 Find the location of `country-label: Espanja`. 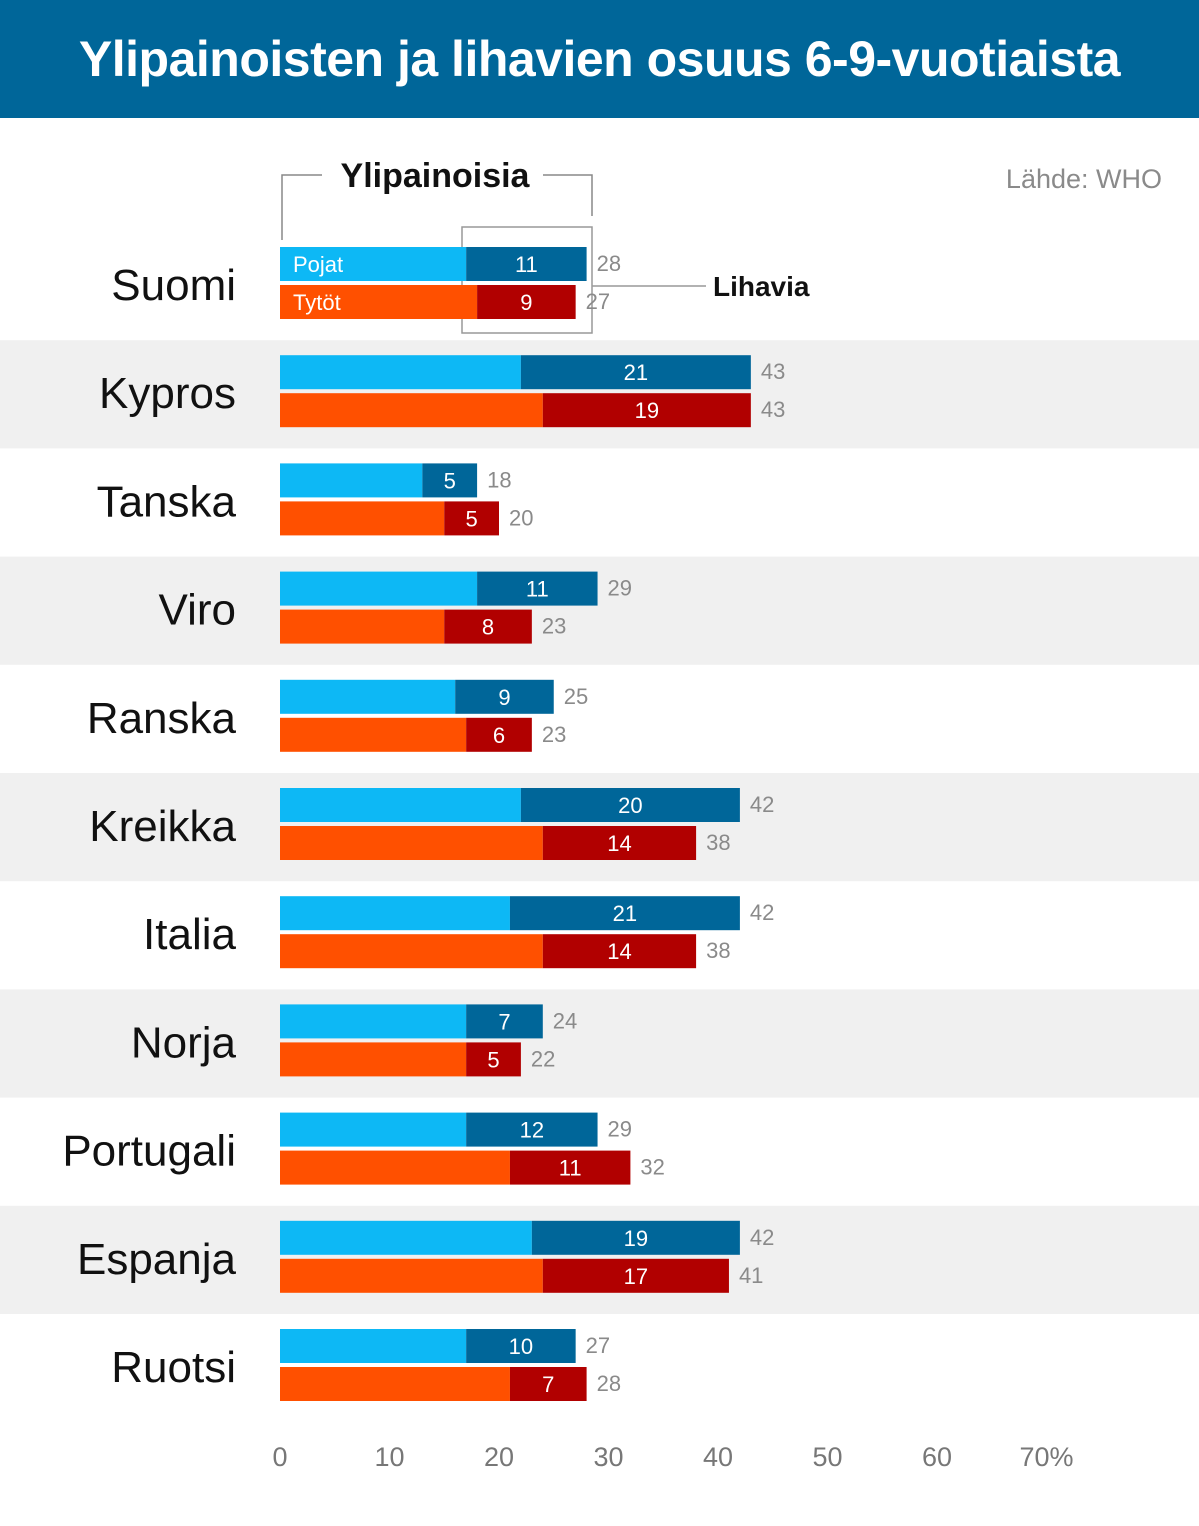

country-label: Espanja is located at coordinates (157, 1259).